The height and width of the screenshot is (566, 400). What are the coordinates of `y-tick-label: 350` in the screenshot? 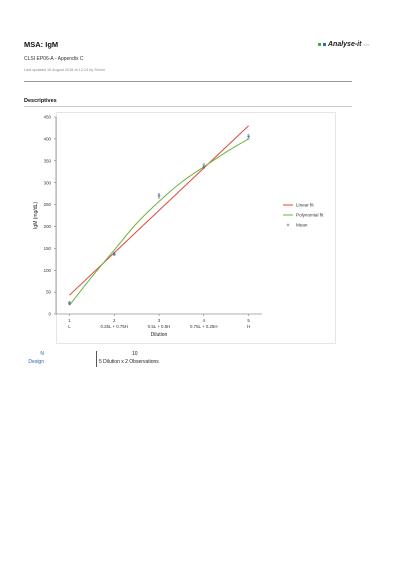 It's located at (48, 160).